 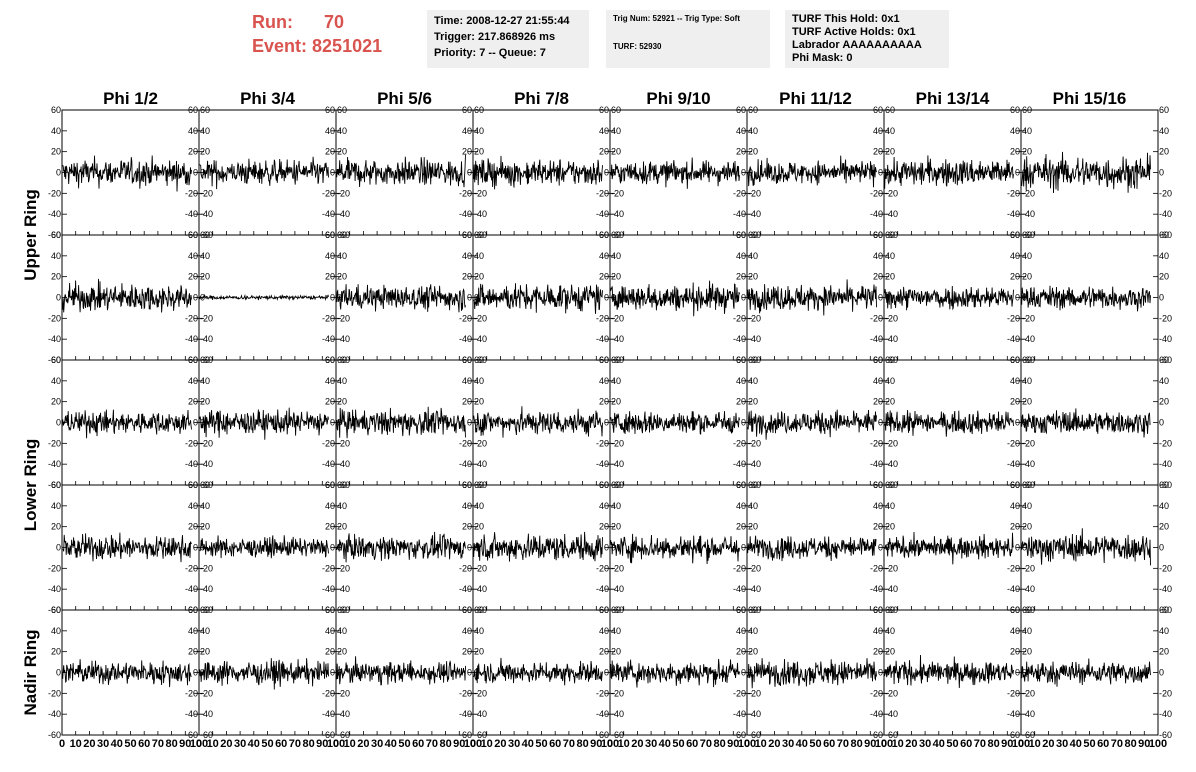 I want to click on turf-active-holds-text: TURF Active Holds: 0x1, so click(x=854, y=32).